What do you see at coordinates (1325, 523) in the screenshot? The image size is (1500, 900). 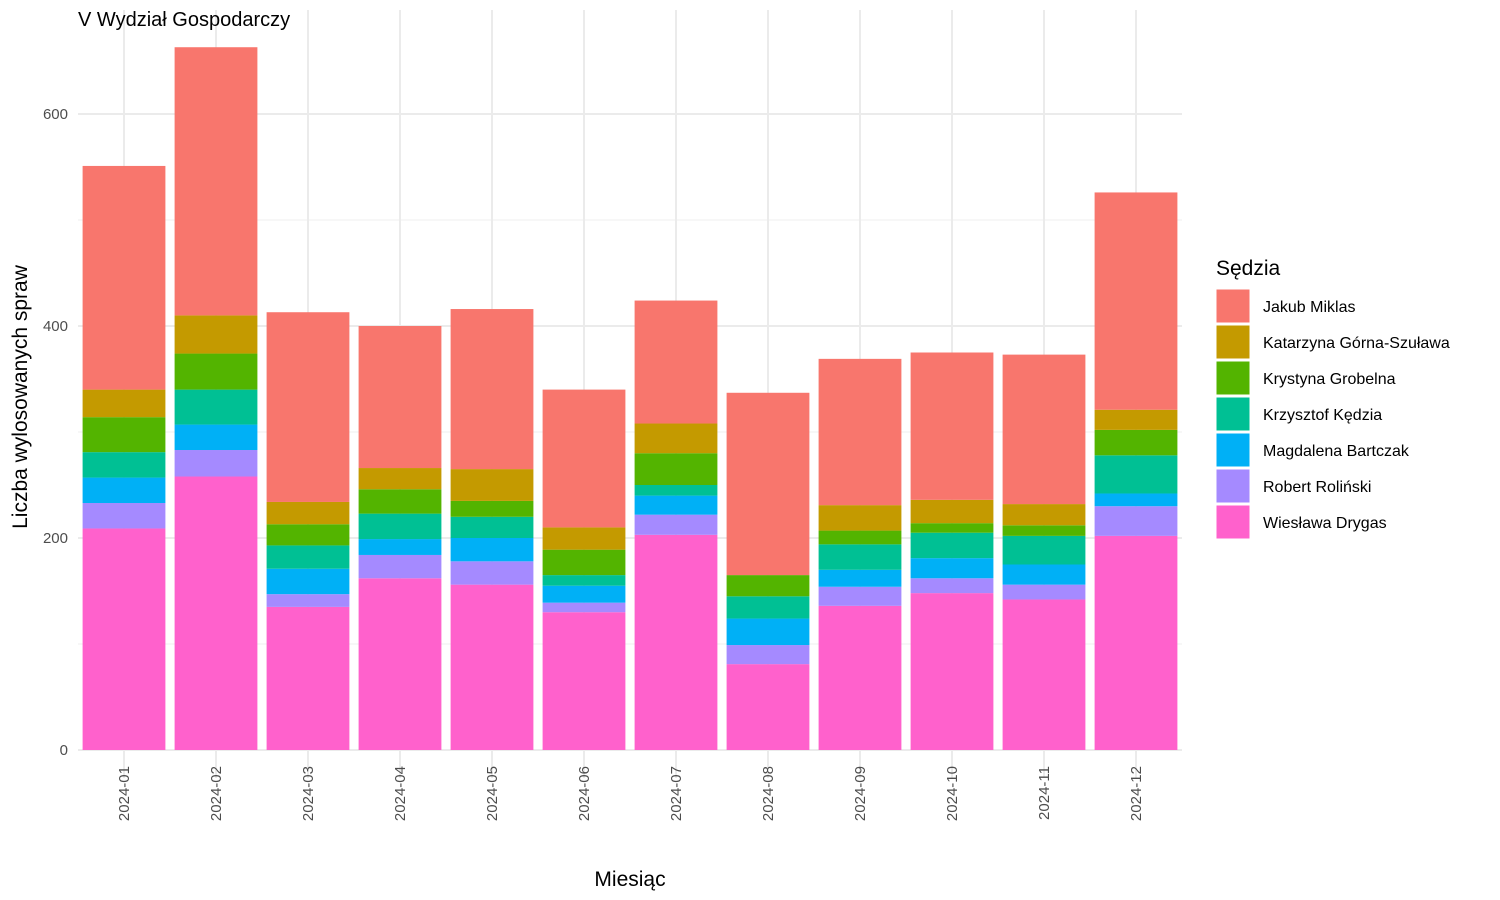 I see `legend-label: Wiesława Drygas` at bounding box center [1325, 523].